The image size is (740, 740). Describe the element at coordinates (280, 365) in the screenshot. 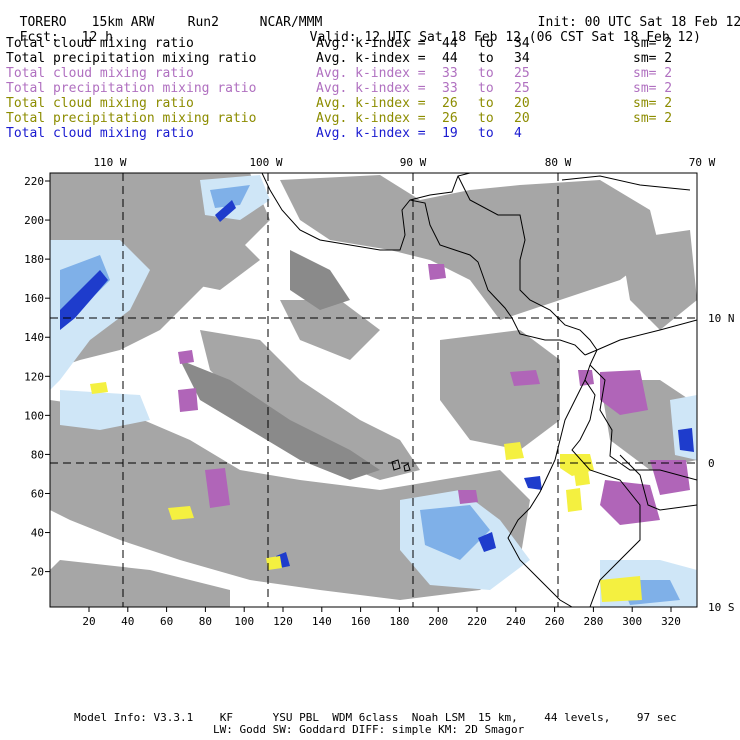

I see `cloud-dark-gray-areas` at that location.